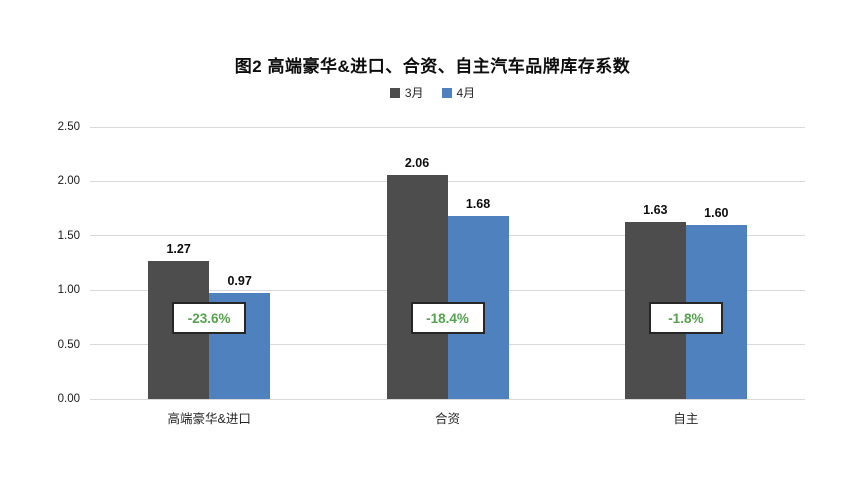 Image resolution: width=865 pixels, height=487 pixels. I want to click on y-axis-tick-label: 1.00, so click(68, 290).